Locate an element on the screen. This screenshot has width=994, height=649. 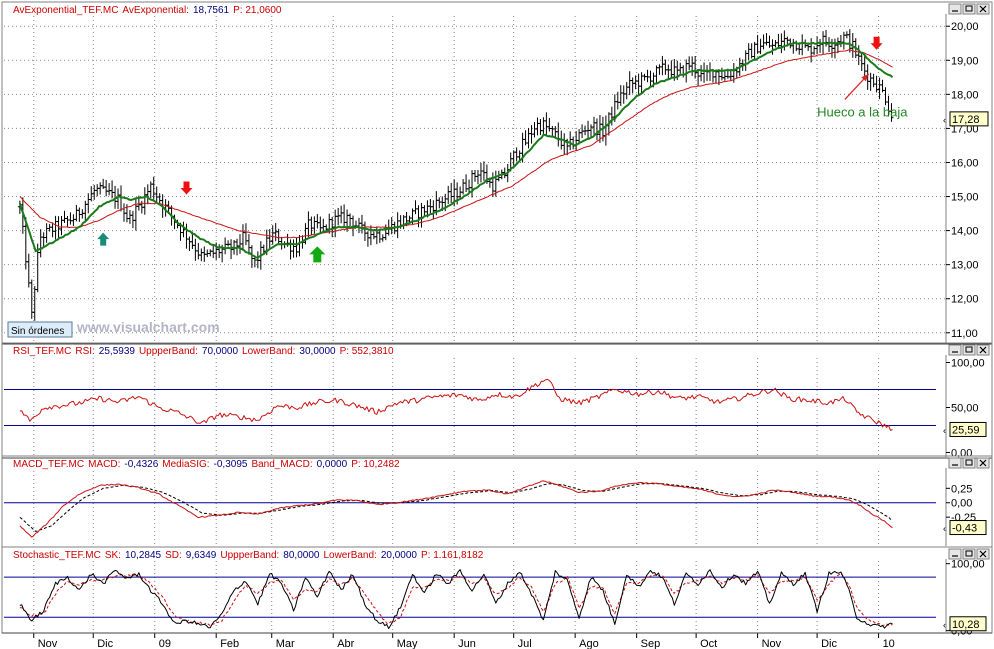
month-label: Jul is located at coordinates (525, 643).